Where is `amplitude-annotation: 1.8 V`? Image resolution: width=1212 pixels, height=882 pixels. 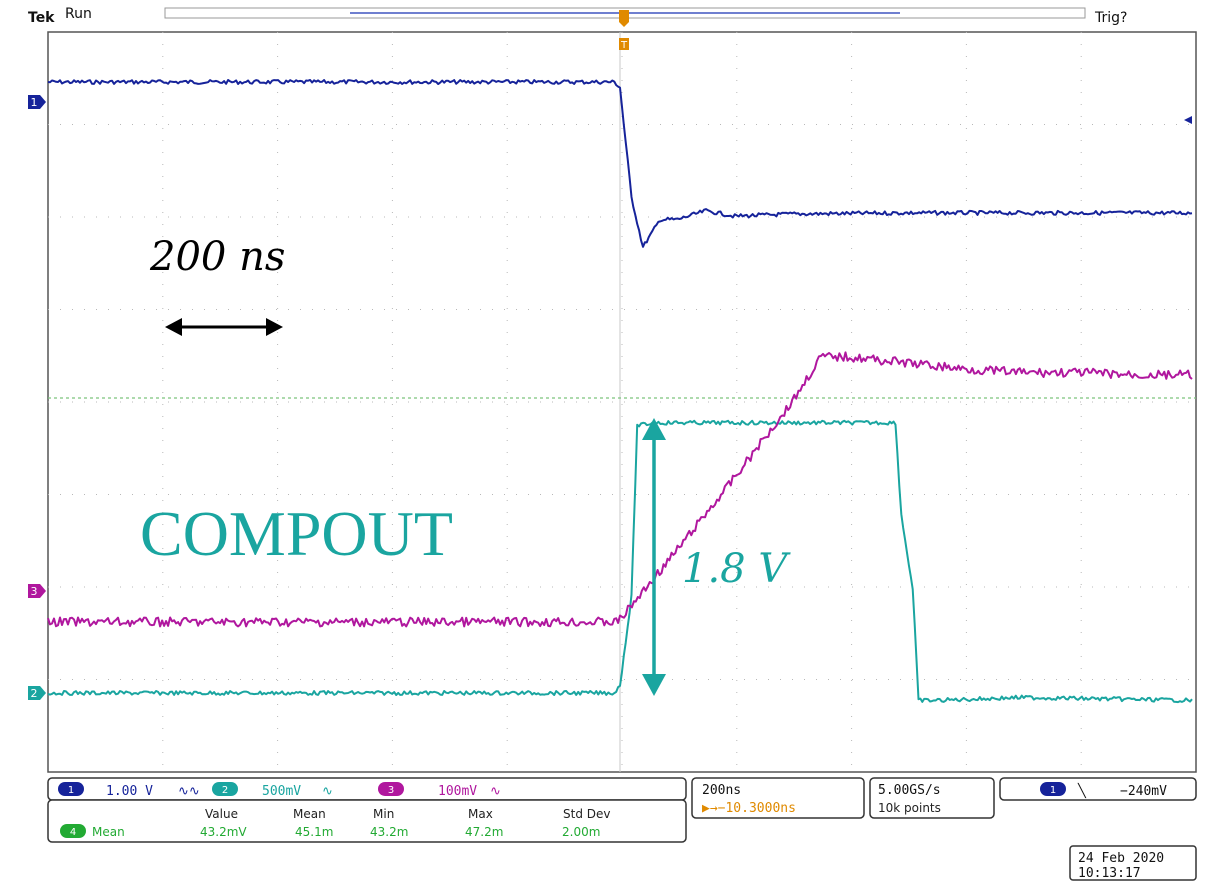 amplitude-annotation: 1.8 V is located at coordinates (736, 569).